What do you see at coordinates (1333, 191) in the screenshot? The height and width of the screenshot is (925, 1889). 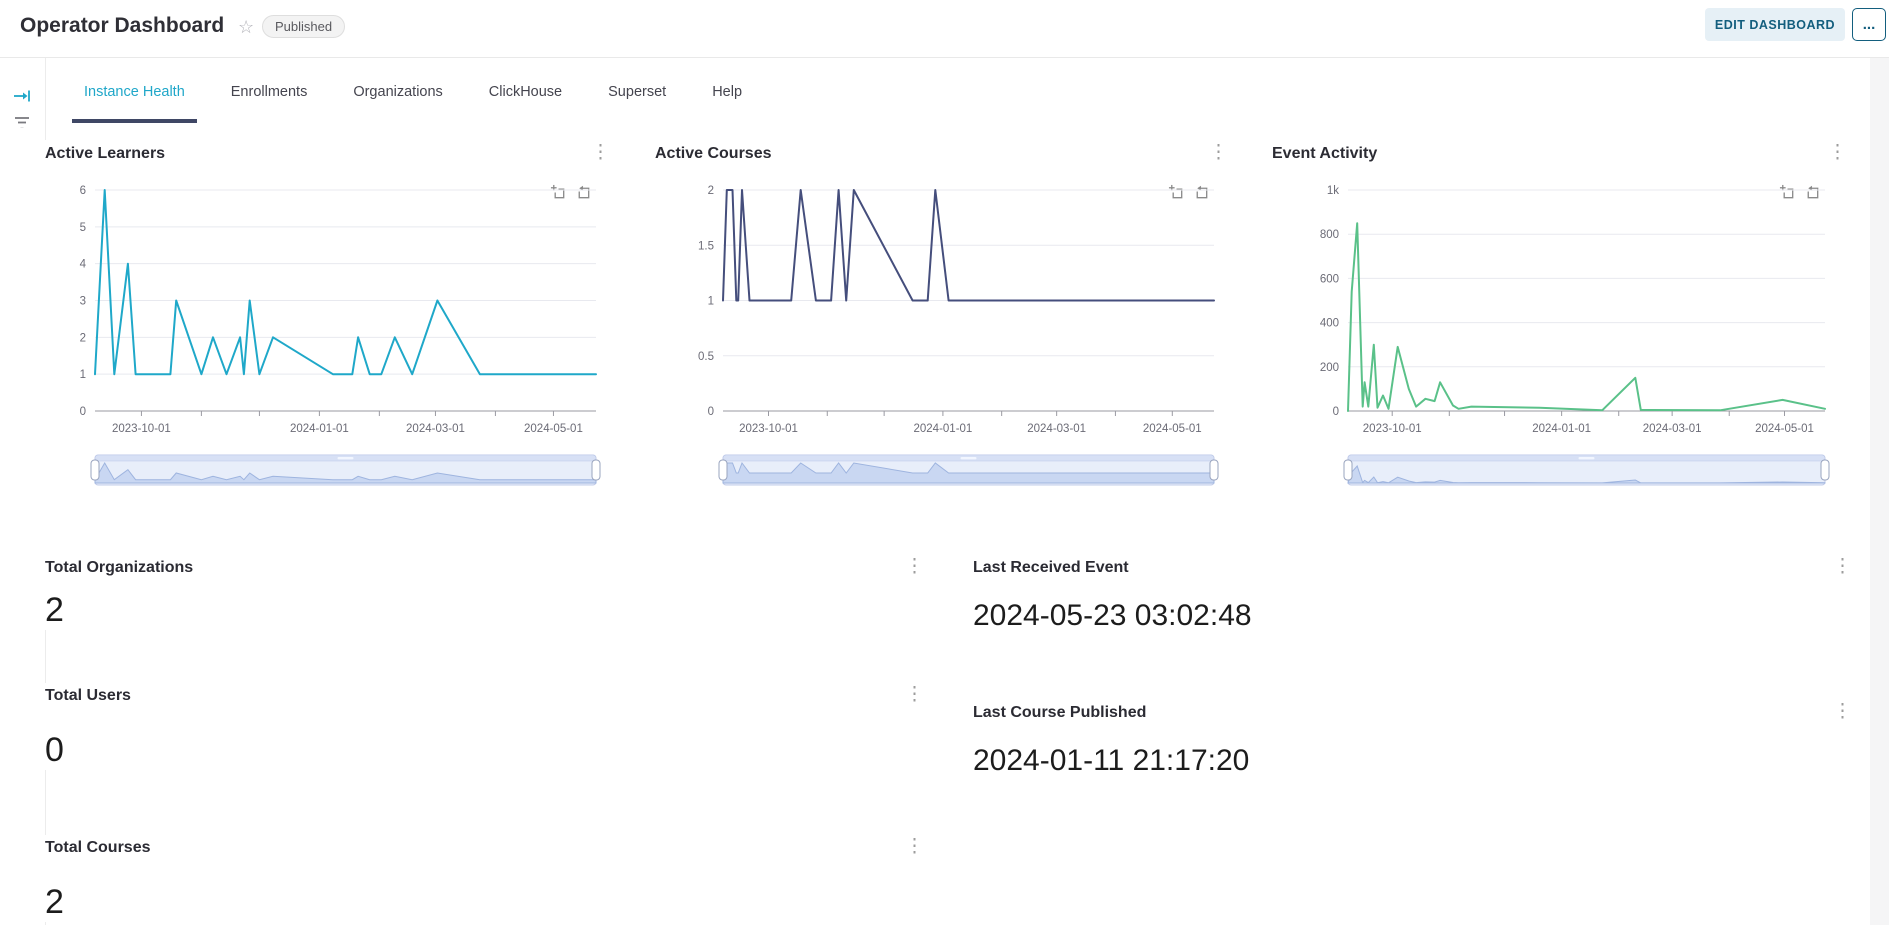 I see `svg-text: 1k` at bounding box center [1333, 191].